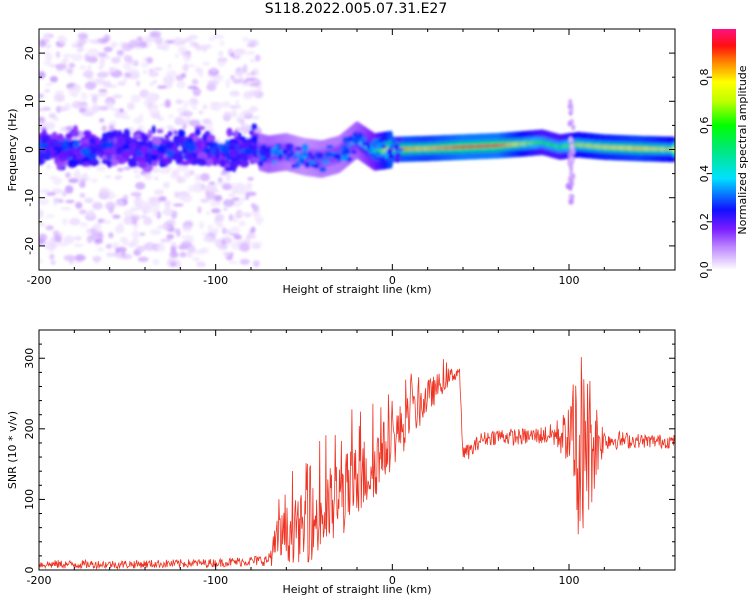 The height and width of the screenshot is (600, 750). I want to click on x-tick-label: -100, so click(215, 280).